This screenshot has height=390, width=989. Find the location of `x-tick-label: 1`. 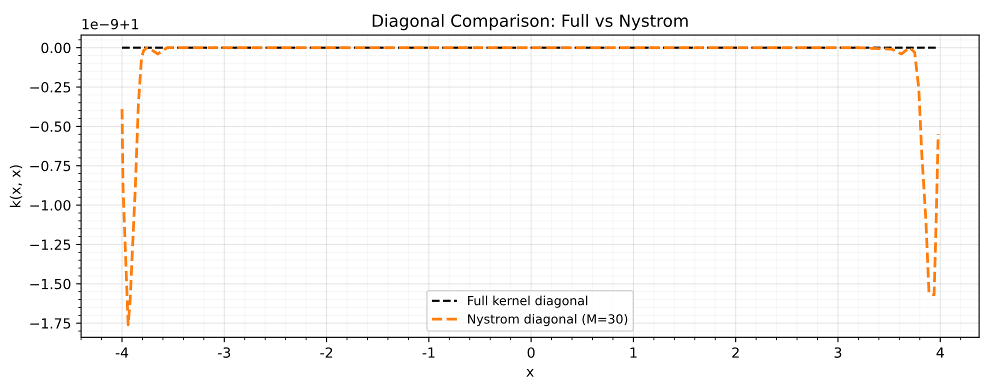

x-tick-label: 1 is located at coordinates (633, 353).